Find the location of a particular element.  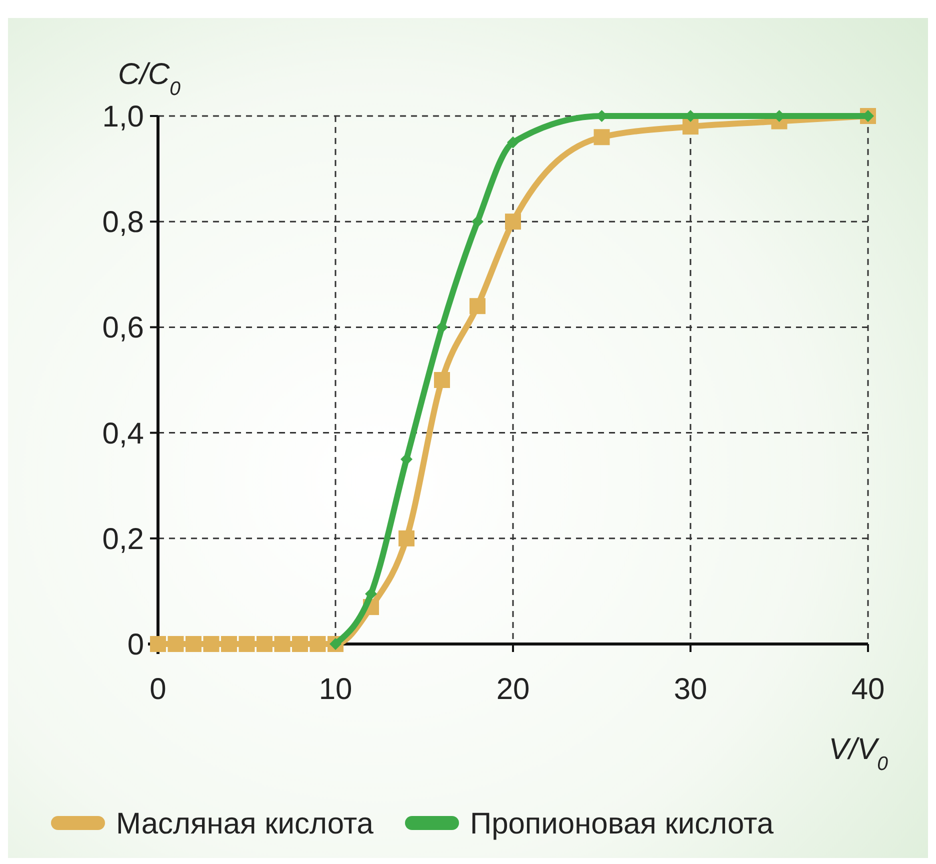

y-tick-label: 0,8 is located at coordinates (123, 223).